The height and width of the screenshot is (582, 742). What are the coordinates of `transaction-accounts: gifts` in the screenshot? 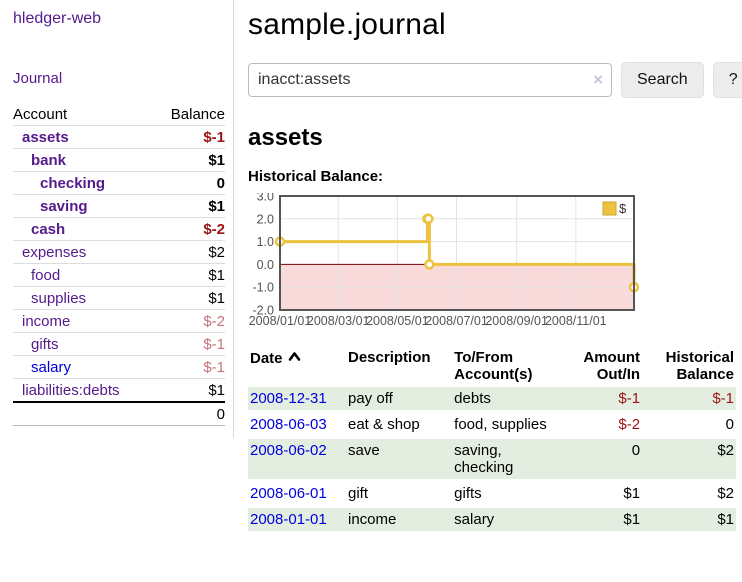 It's located at (505, 494).